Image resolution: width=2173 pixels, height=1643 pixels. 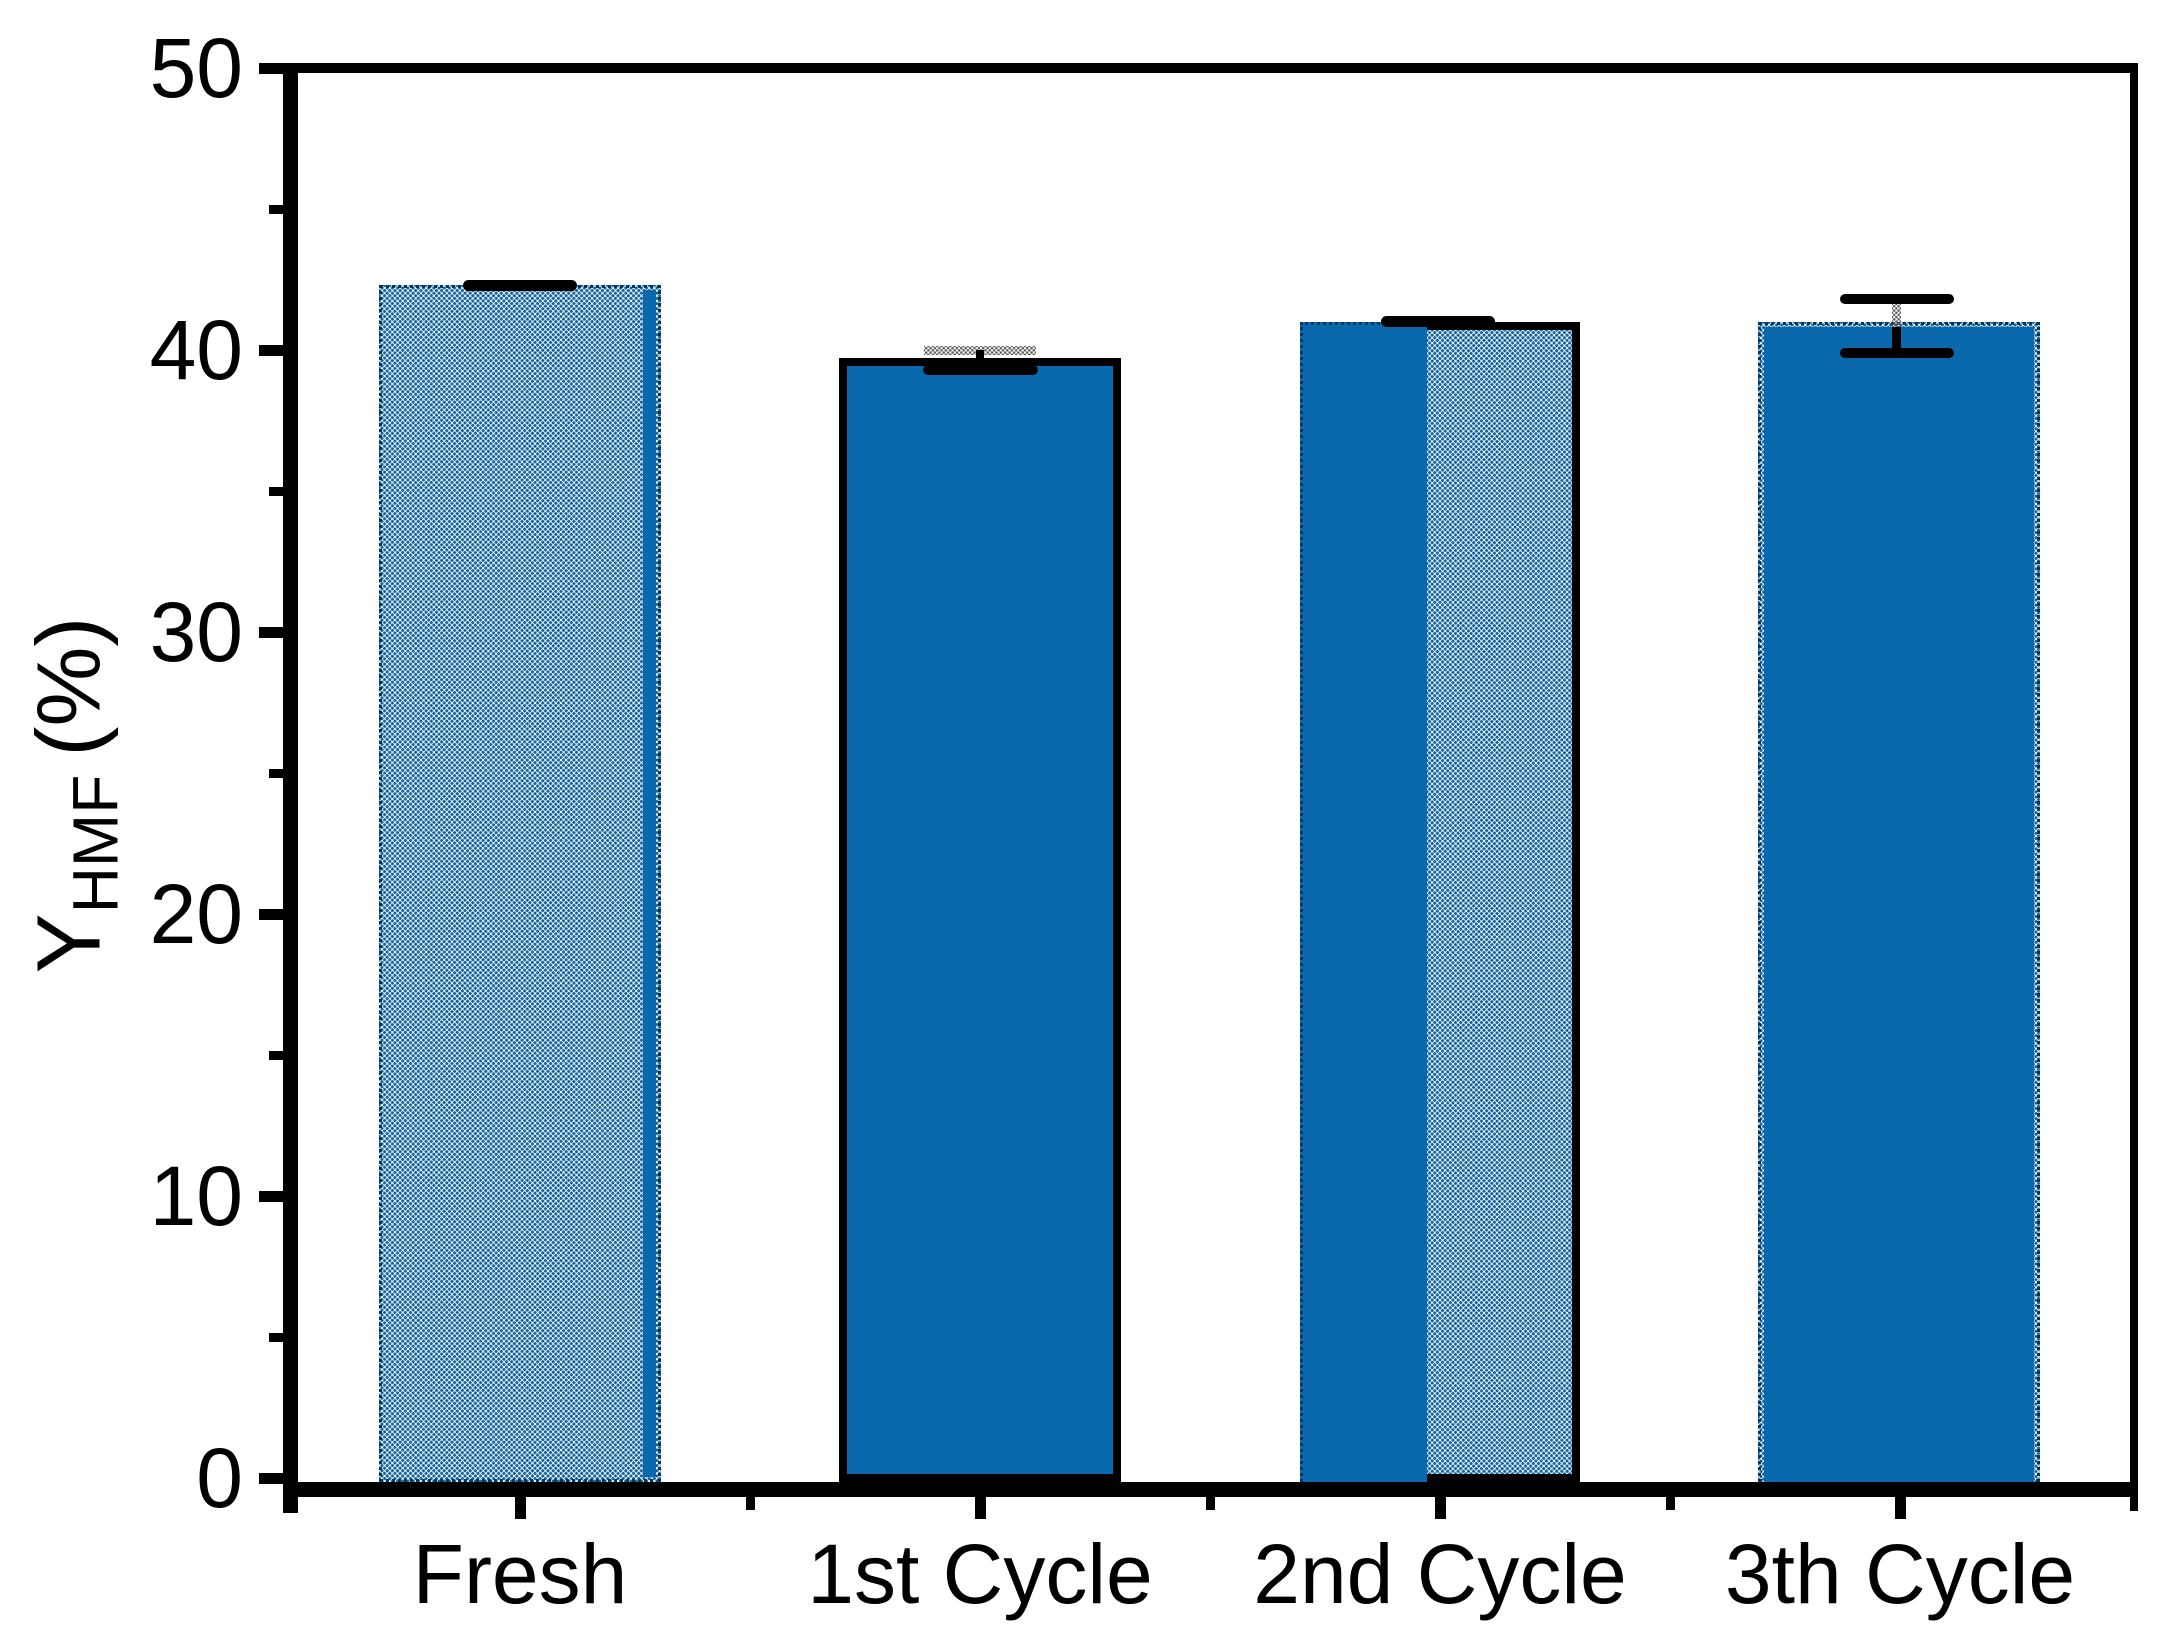 I want to click on x-tick-label: 1st Cycle, so click(x=980, y=1574).